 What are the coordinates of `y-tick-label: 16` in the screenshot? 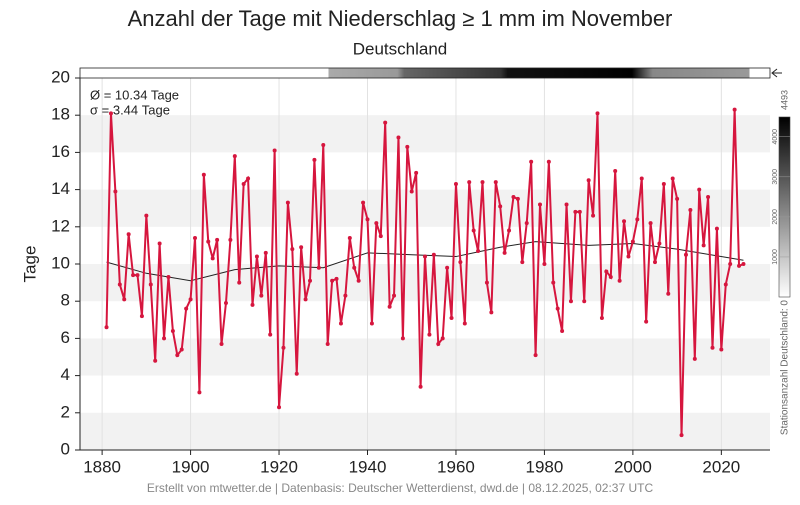 It's located at (60, 151).